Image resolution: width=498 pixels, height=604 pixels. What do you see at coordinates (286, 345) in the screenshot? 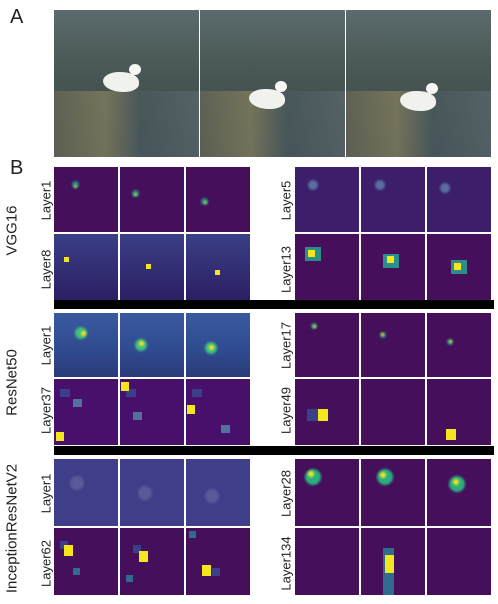
I see `layer-label-resnet-r17: Layer17` at bounding box center [286, 345].